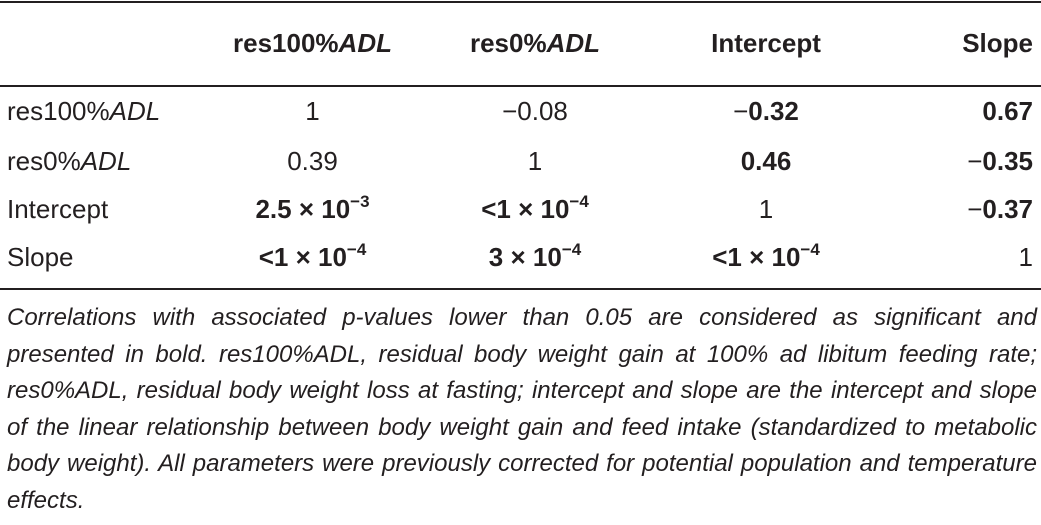 Image resolution: width=1041 pixels, height=525 pixels. What do you see at coordinates (535, 255) in the screenshot?
I see `table-cell: 3 × 10⁻⁴` at bounding box center [535, 255].